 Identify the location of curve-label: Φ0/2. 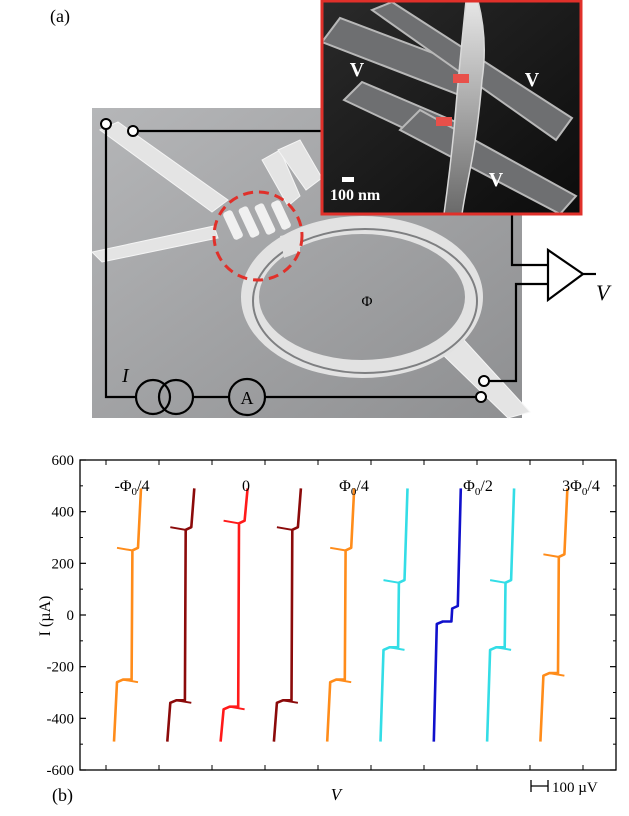
(478, 488).